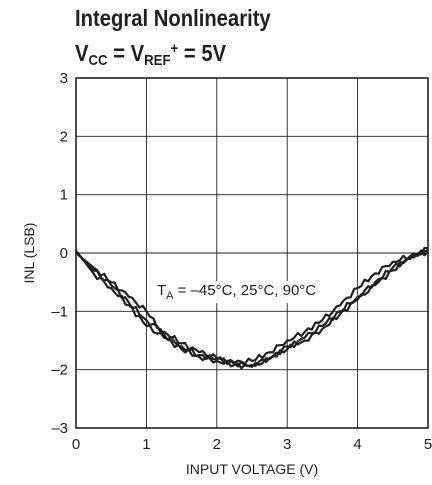  I want to click on x-tick-label: 4, so click(357, 444).